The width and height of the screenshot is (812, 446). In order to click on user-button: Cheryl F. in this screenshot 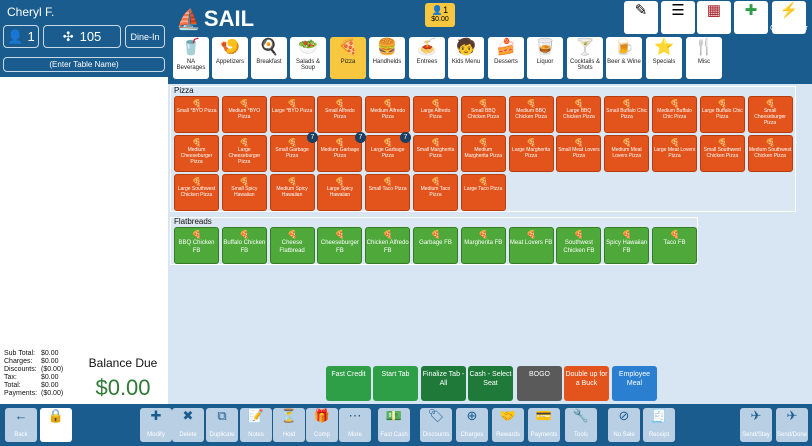, I will do `click(29, 12)`.